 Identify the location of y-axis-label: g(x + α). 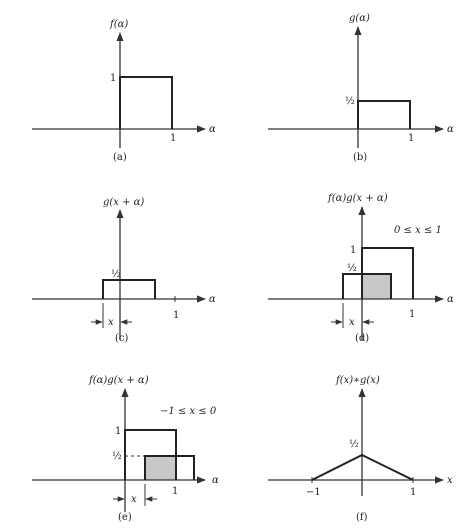
(123, 202).